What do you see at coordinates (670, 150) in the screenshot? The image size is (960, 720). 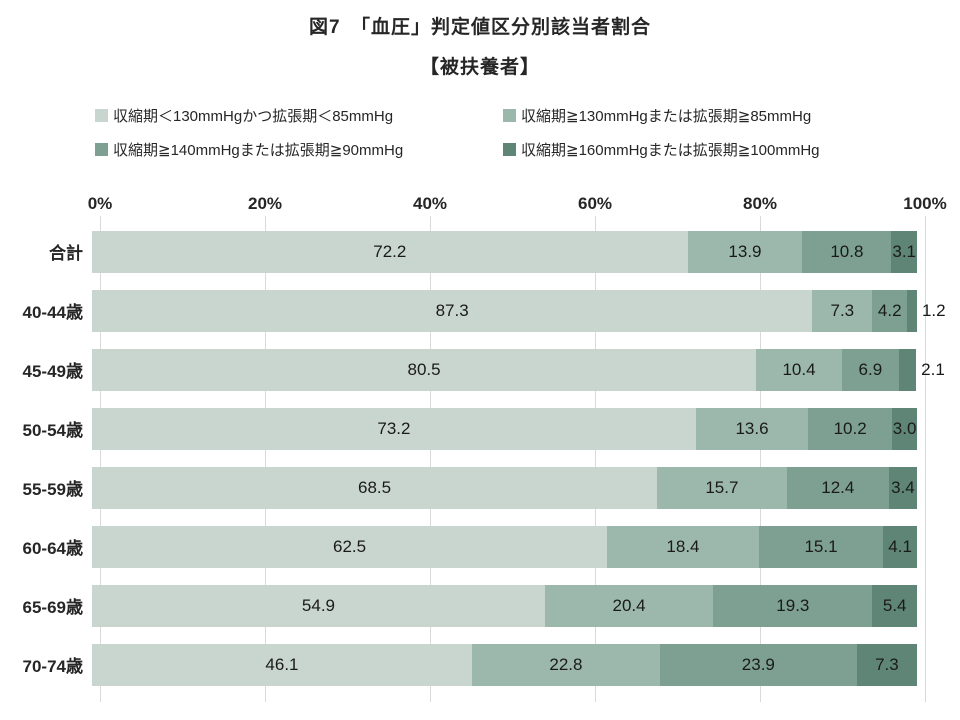 I see `legend-label: 収縮期≧160mmHgまたは拡張期≧100mmHg` at bounding box center [670, 150].